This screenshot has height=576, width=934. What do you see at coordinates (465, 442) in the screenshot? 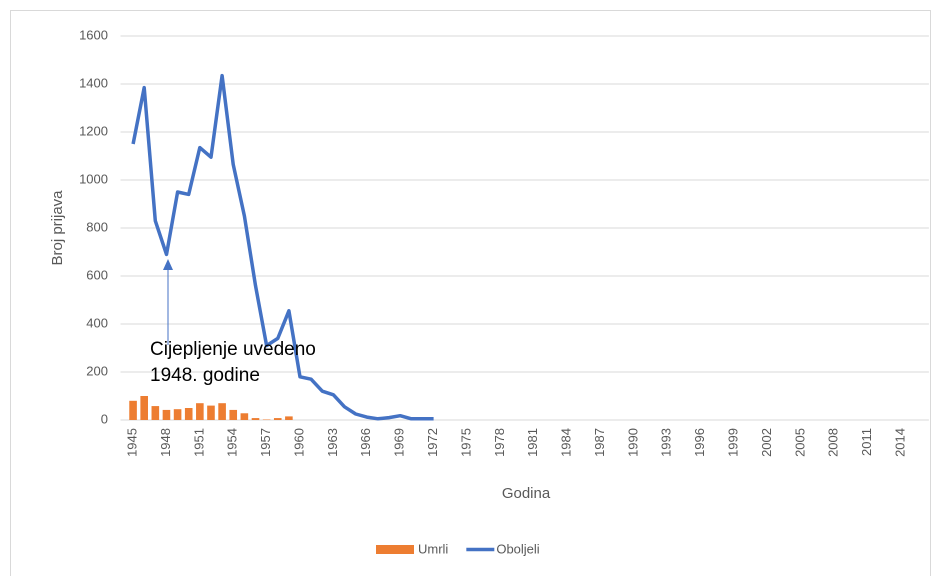
I see `x-tick-label: 1975` at bounding box center [465, 442].